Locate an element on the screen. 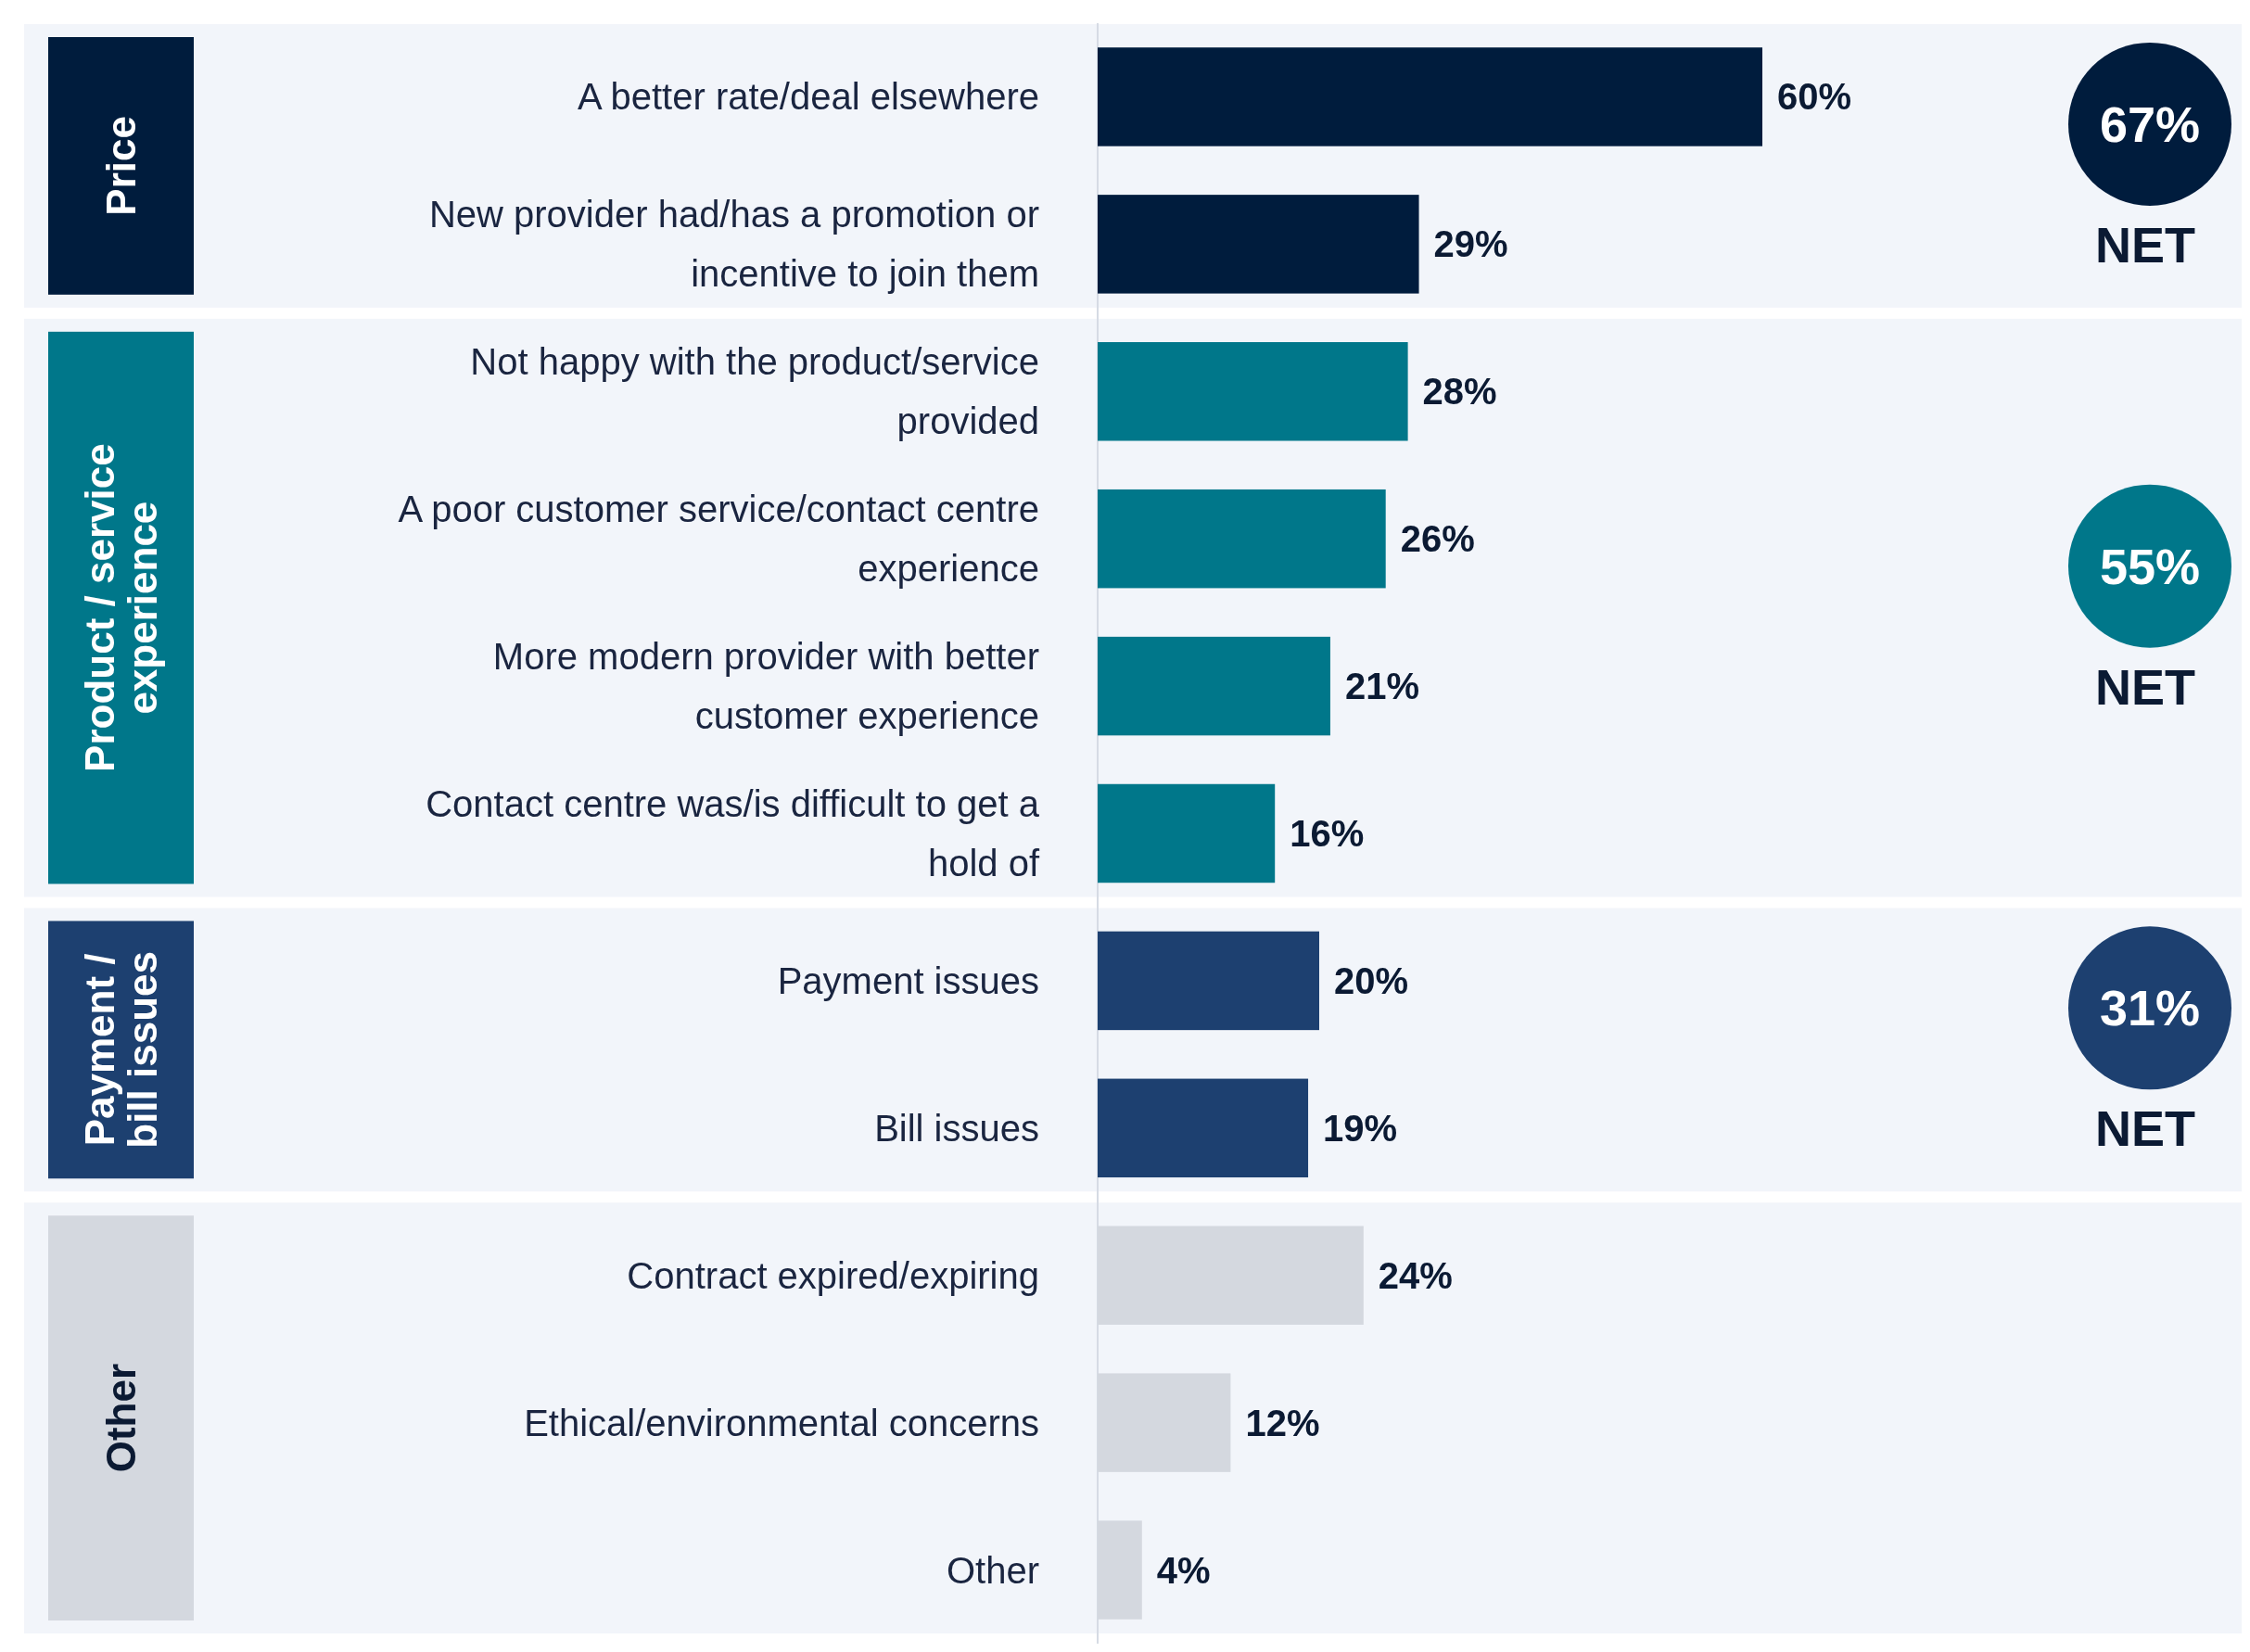 The height and width of the screenshot is (1652, 2250). y-tick-label: Other is located at coordinates (992, 1570).